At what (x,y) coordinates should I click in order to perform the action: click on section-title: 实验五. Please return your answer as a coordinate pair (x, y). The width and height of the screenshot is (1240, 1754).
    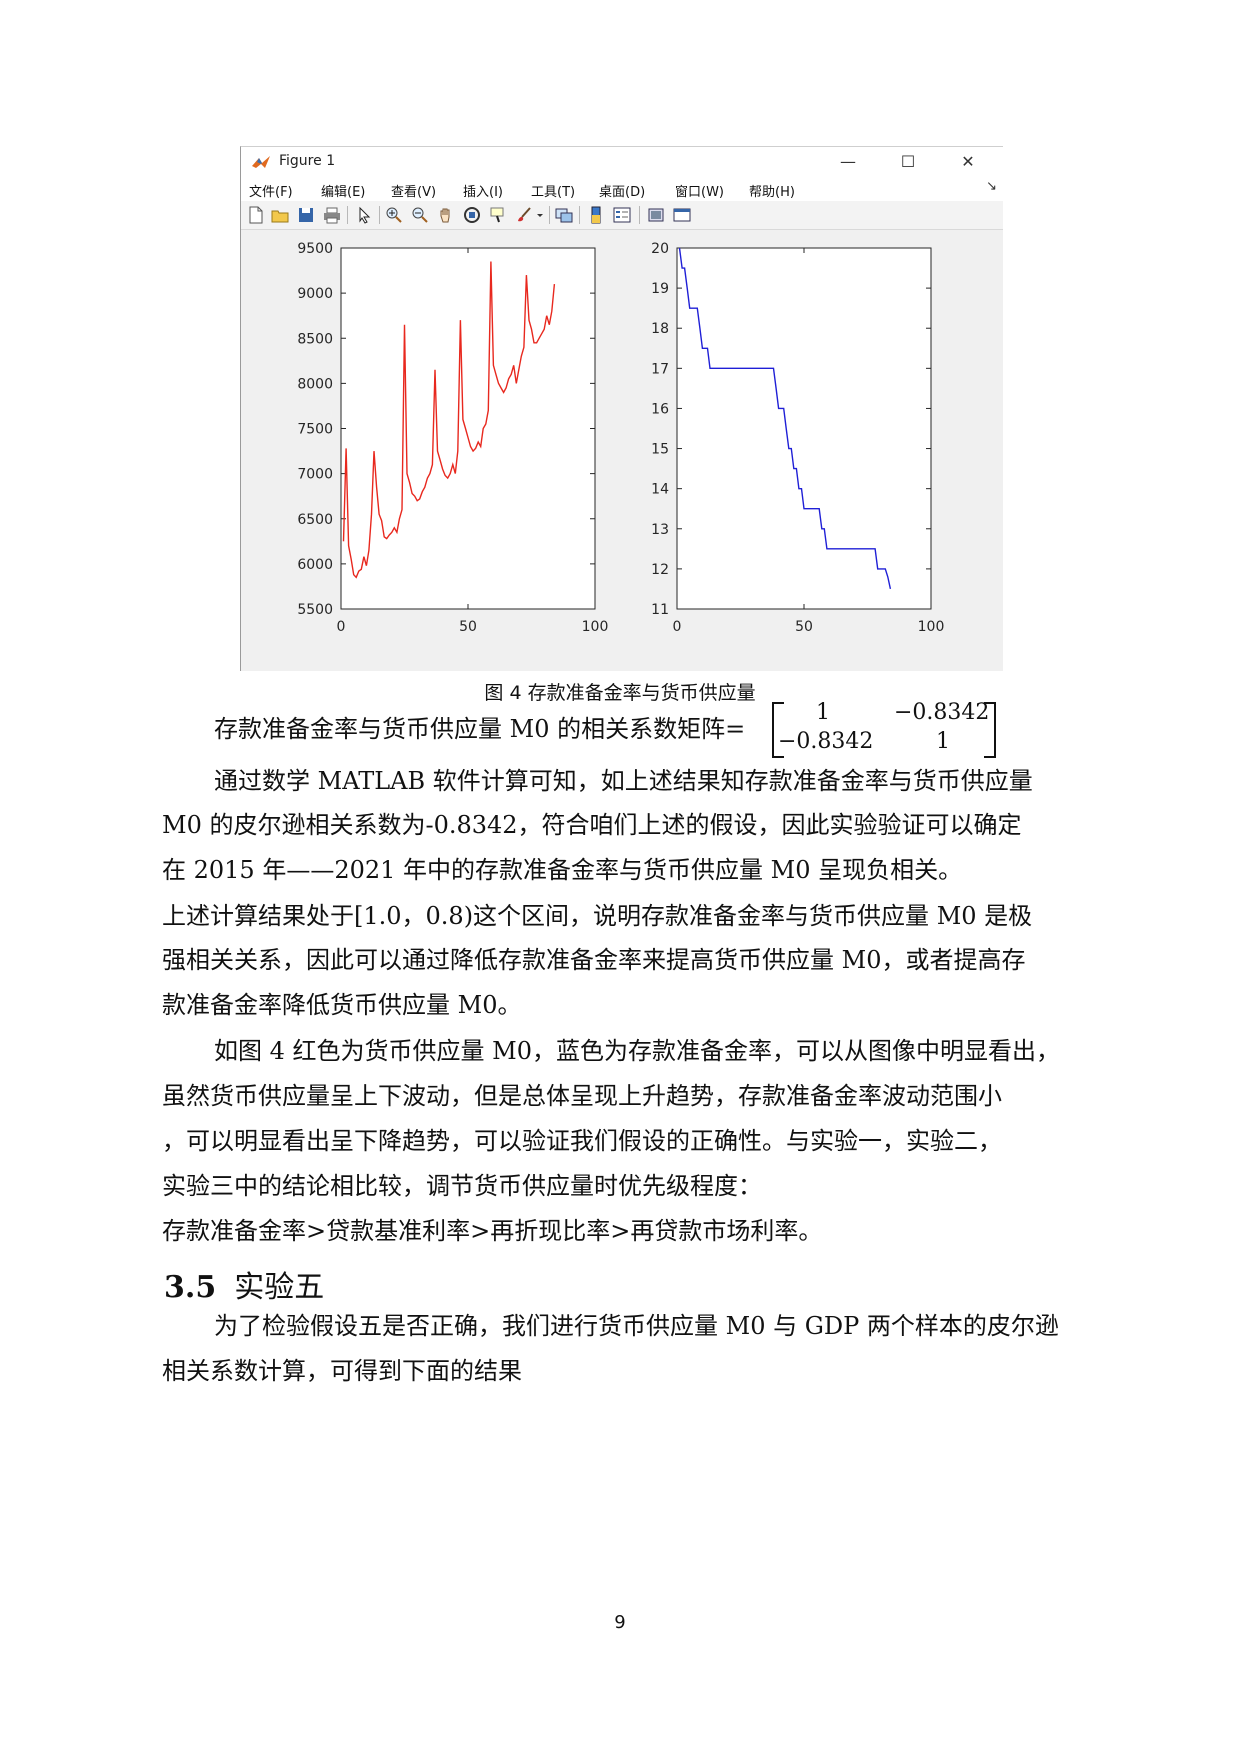
    Looking at the image, I should click on (279, 1287).